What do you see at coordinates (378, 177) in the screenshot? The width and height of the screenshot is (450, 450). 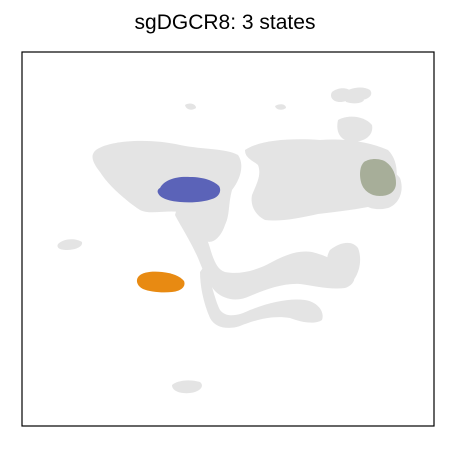 I see `state-cluster-olive` at bounding box center [378, 177].